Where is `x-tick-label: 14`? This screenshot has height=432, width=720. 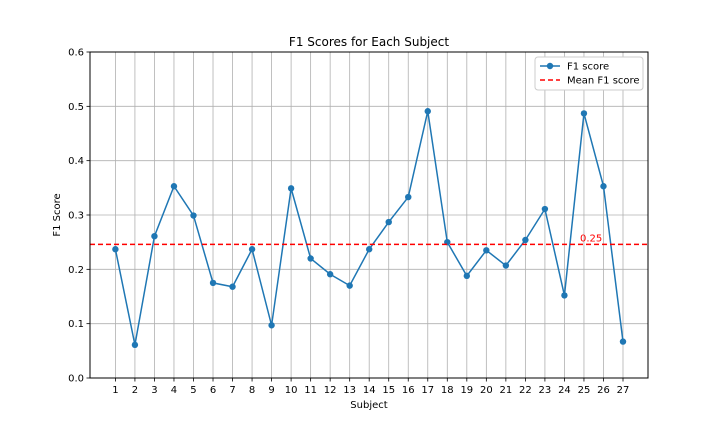 x-tick-label: 14 is located at coordinates (369, 390).